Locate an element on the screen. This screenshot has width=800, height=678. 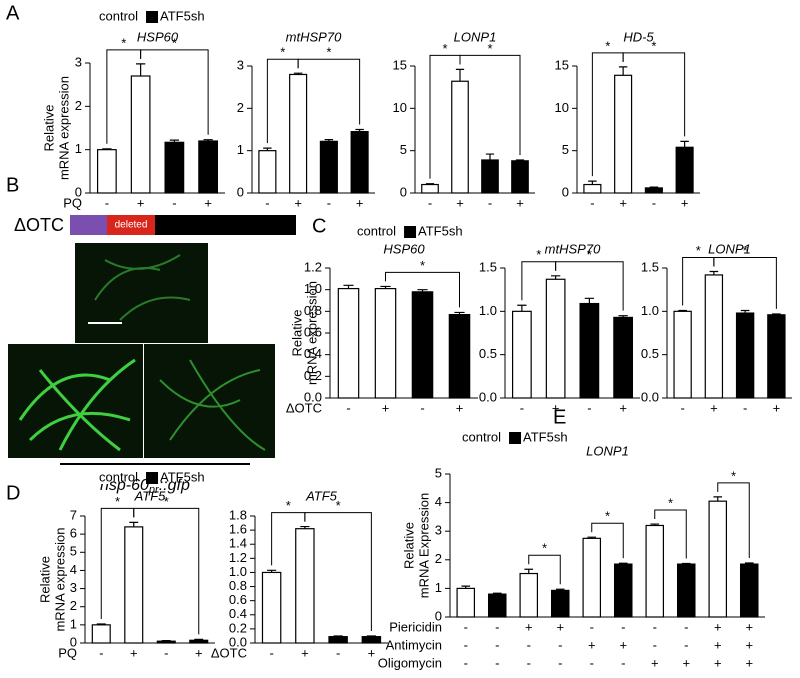
y-tick-label: 5 is located at coordinates (438, 472).